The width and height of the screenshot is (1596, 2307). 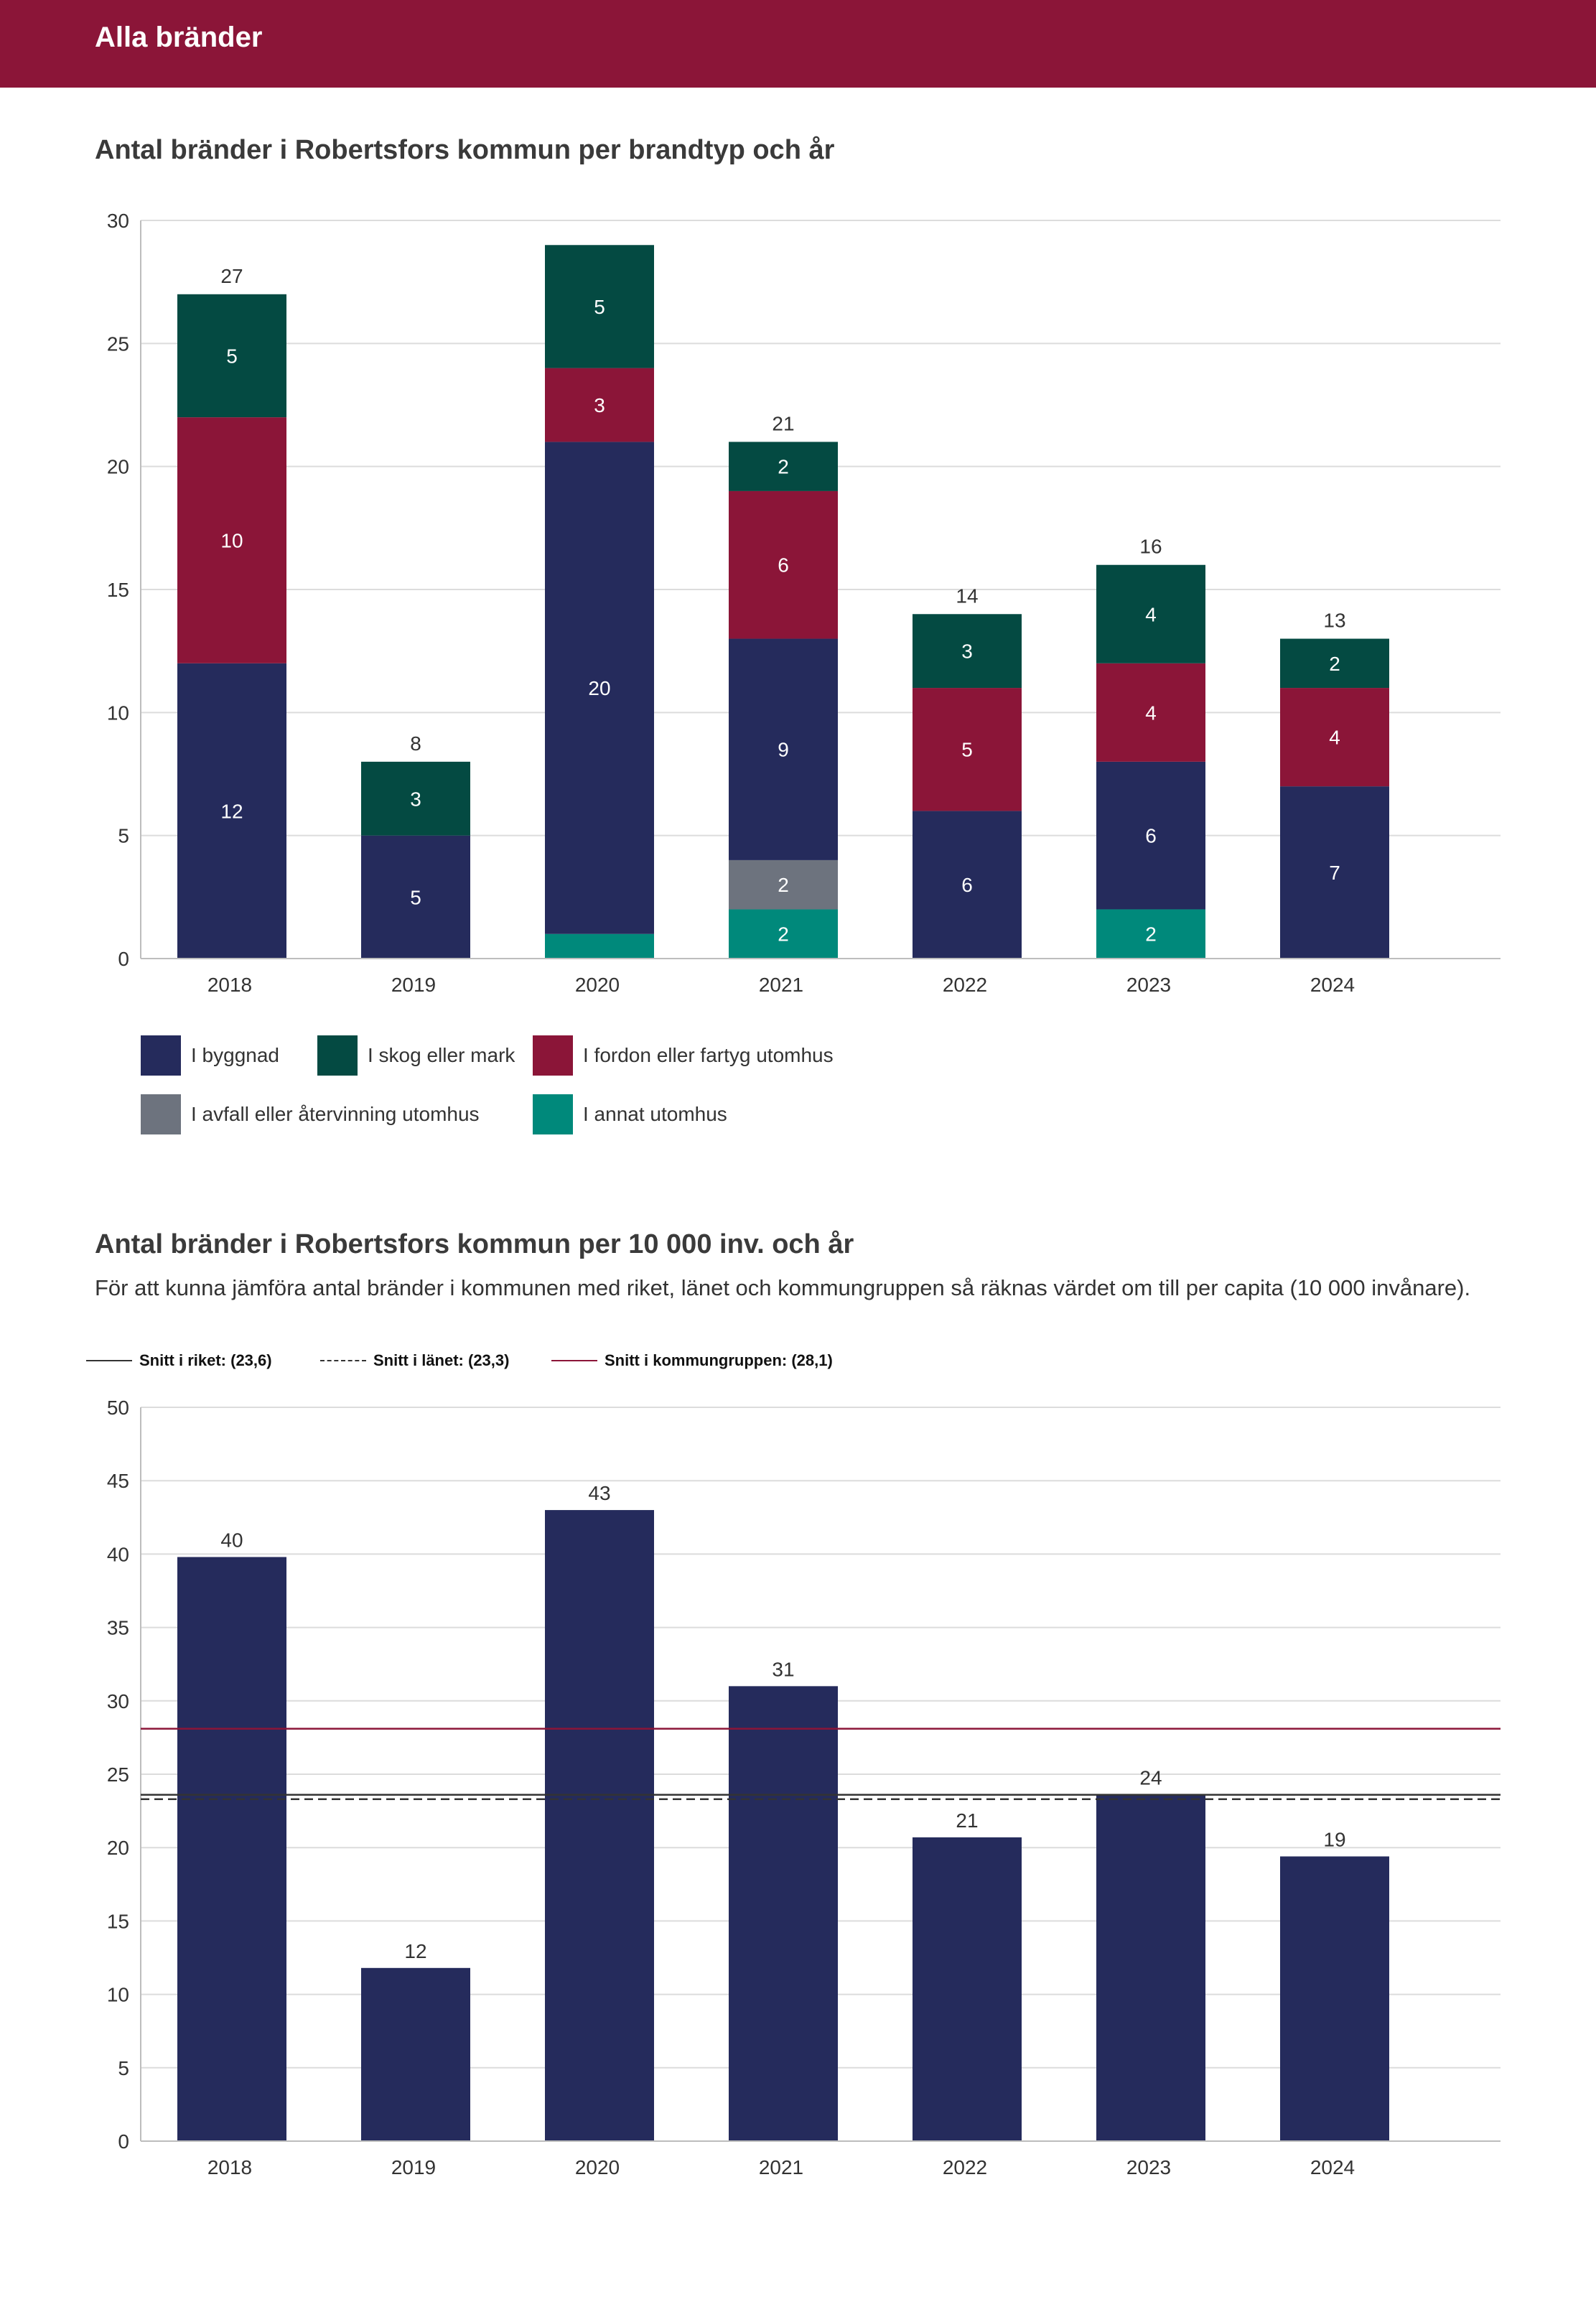 What do you see at coordinates (235, 1055) in the screenshot?
I see `legend-label: I byggnad` at bounding box center [235, 1055].